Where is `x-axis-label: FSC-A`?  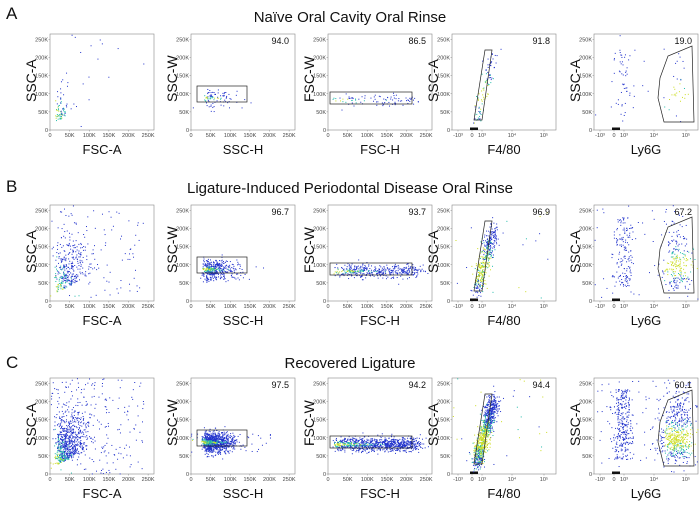
x-axis-label: FSC-A is located at coordinates (102, 320).